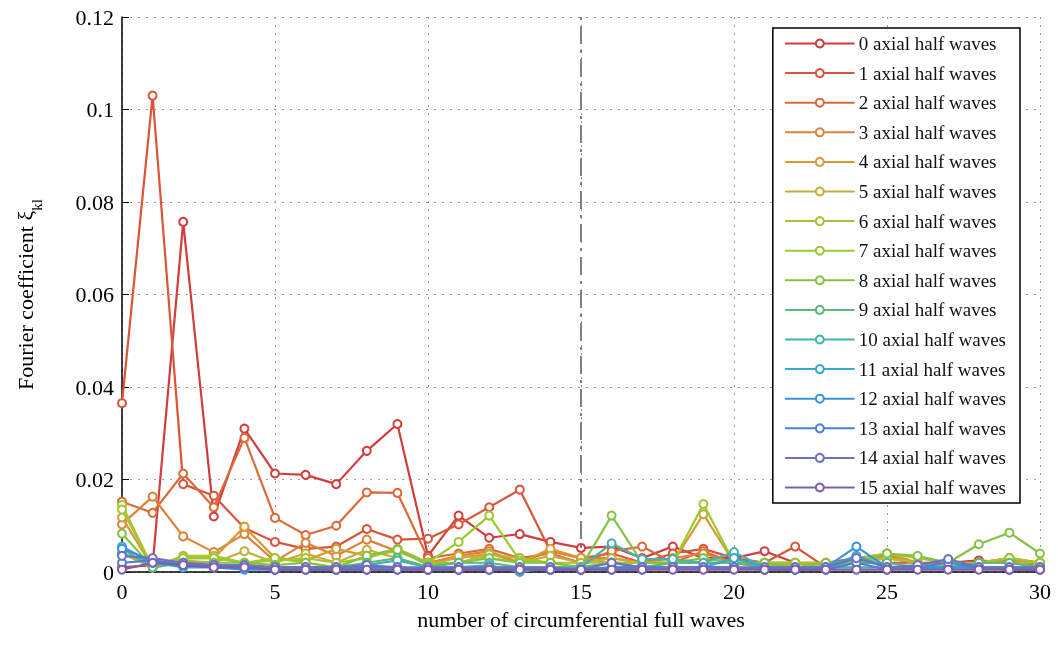 This screenshot has height=648, width=1058. Describe the element at coordinates (1040, 591) in the screenshot. I see `x-tick-label: 30` at that location.